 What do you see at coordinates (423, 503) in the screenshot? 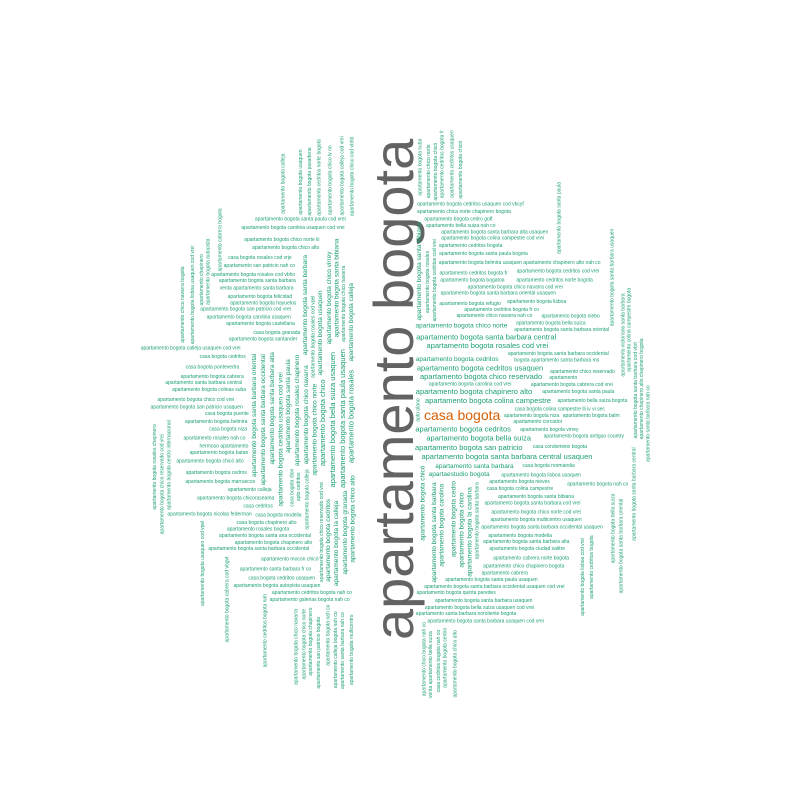
I see `word-label: apartamento bogota chicó` at bounding box center [423, 503].